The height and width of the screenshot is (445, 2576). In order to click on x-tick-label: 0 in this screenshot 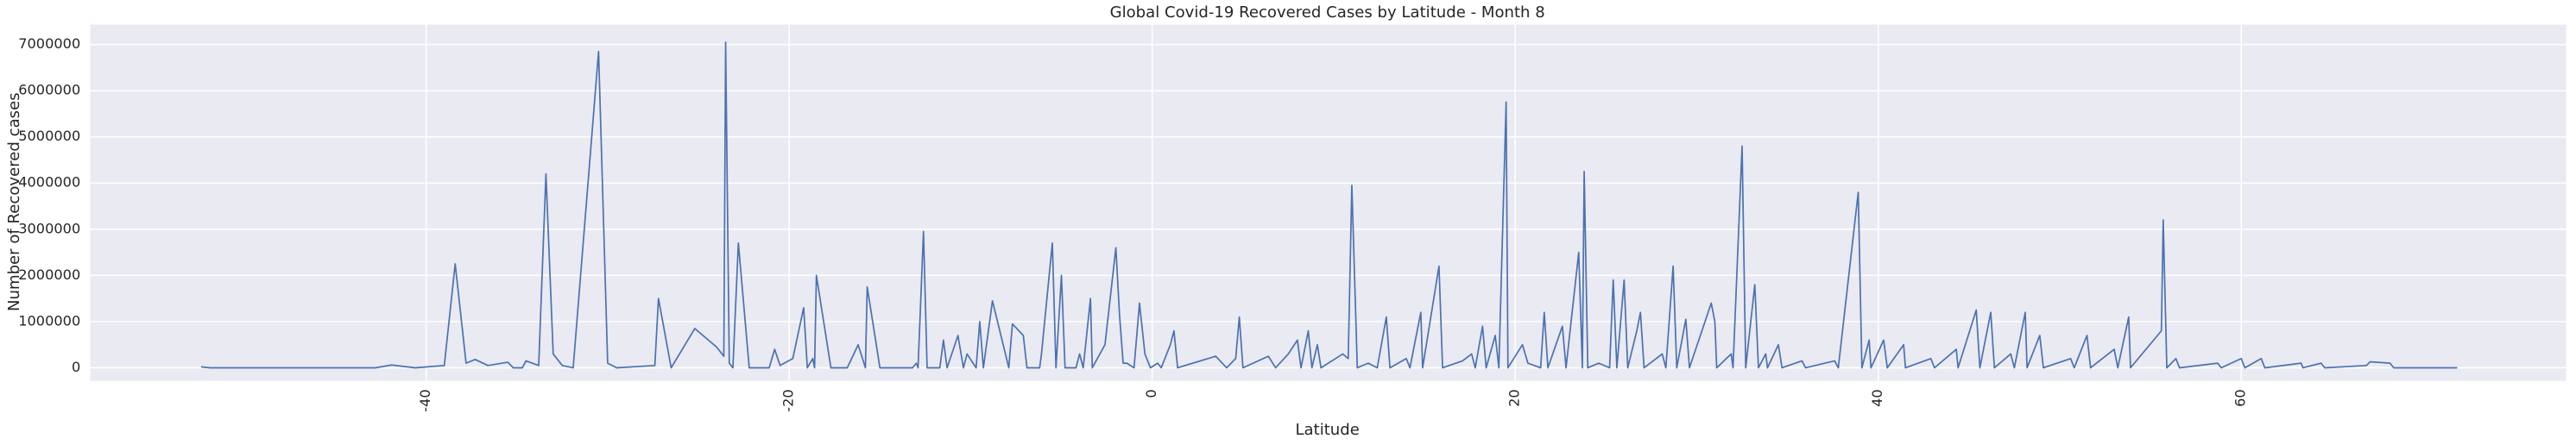, I will do `click(1151, 393)`.